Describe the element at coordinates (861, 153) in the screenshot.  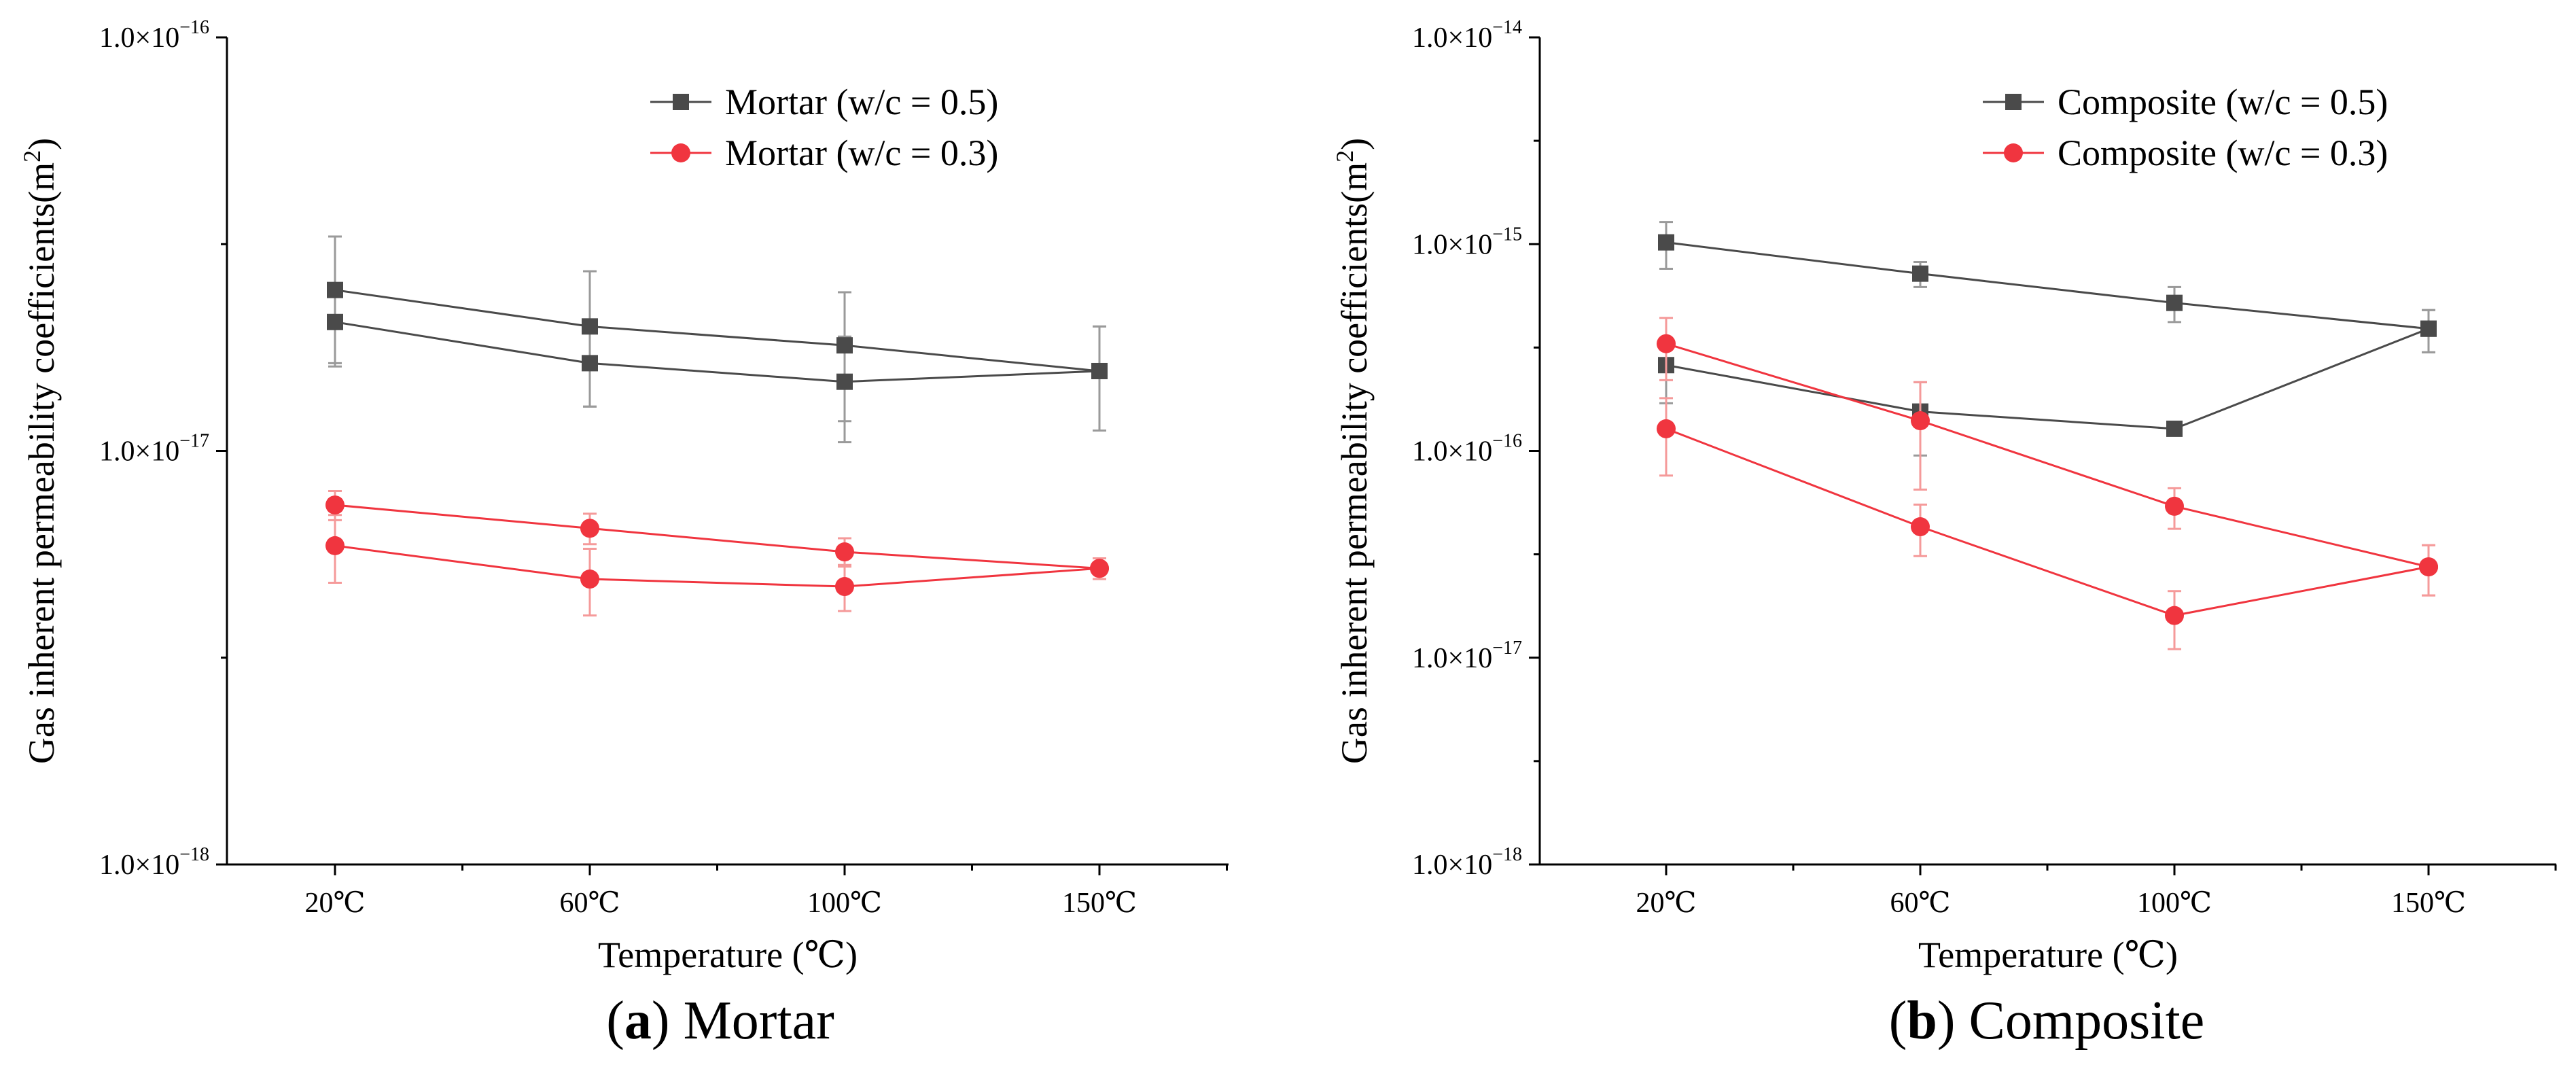
I see `legend-label: Mortar (w/c = 0.3)` at that location.